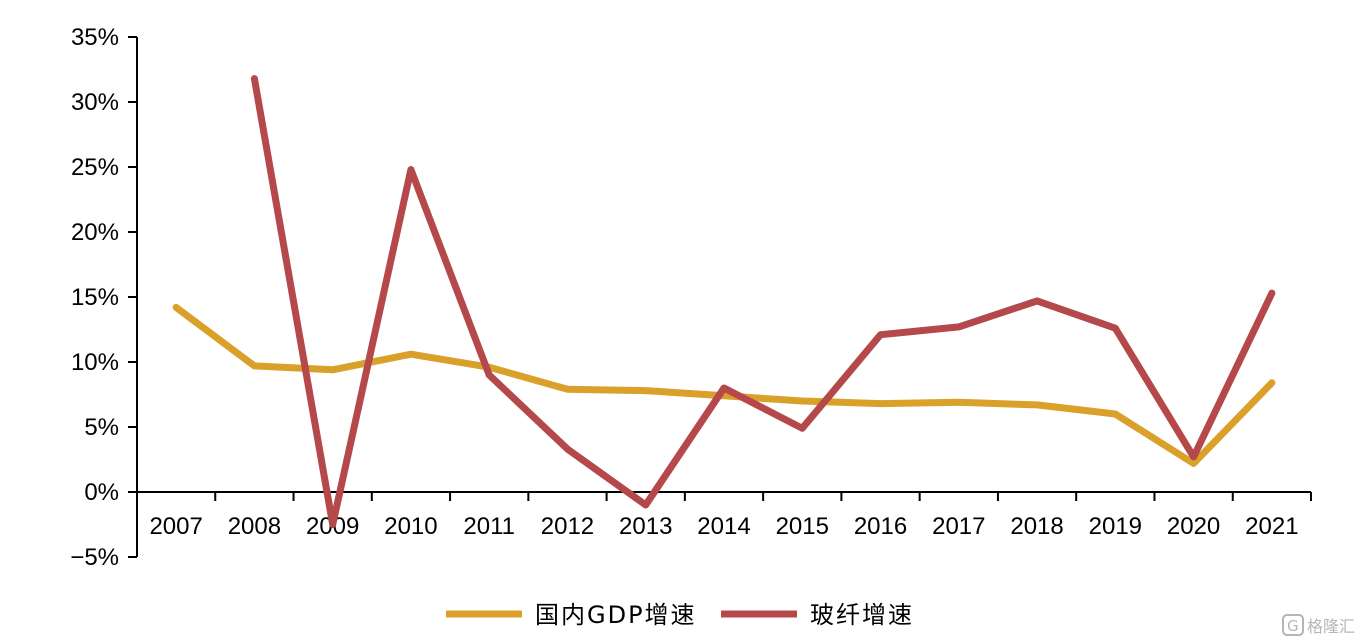 The height and width of the screenshot is (642, 1360). What do you see at coordinates (645, 526) in the screenshot?
I see `x-tick-label: 2013` at bounding box center [645, 526].